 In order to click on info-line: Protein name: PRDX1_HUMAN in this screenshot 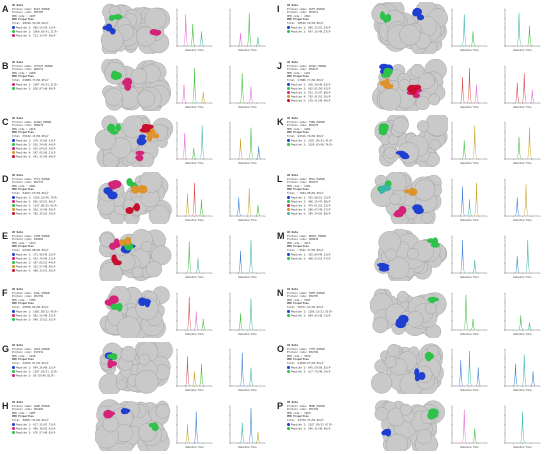, I will do `click(333, 237)`.